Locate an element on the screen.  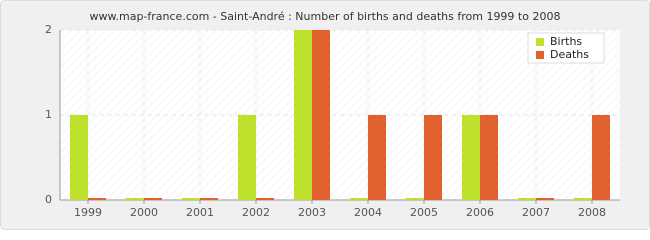
x-tick-label: 2001 is located at coordinates (200, 212).